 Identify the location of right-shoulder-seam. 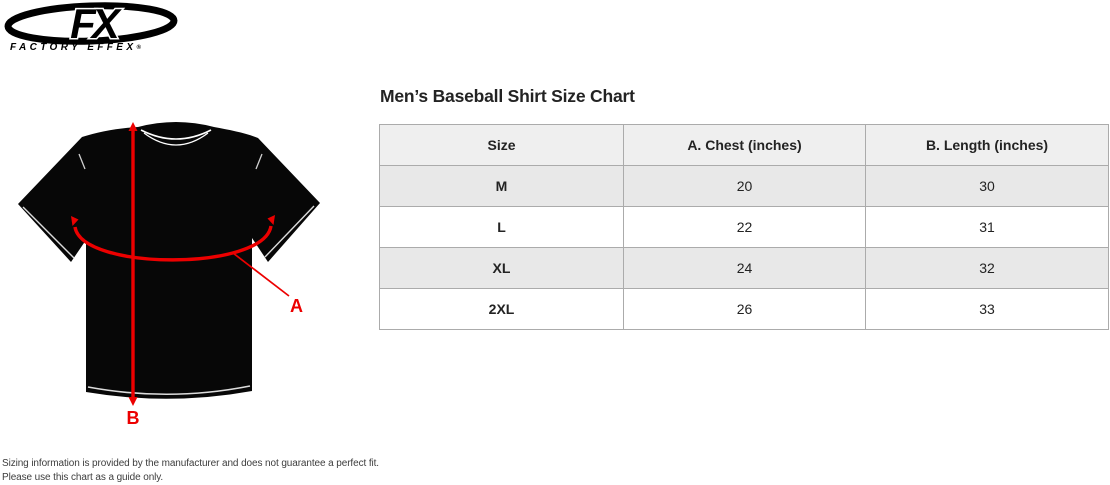
(259, 161).